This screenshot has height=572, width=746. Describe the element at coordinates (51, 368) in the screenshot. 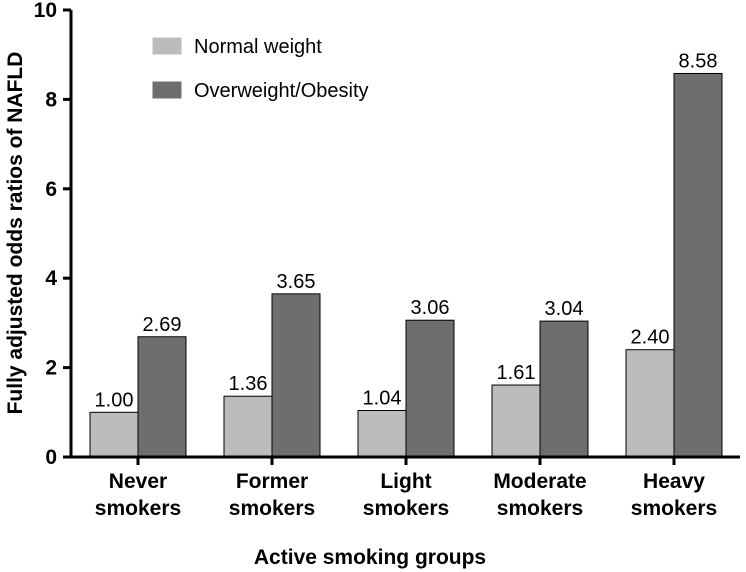

I see `y-tick-label-1: 2` at that location.